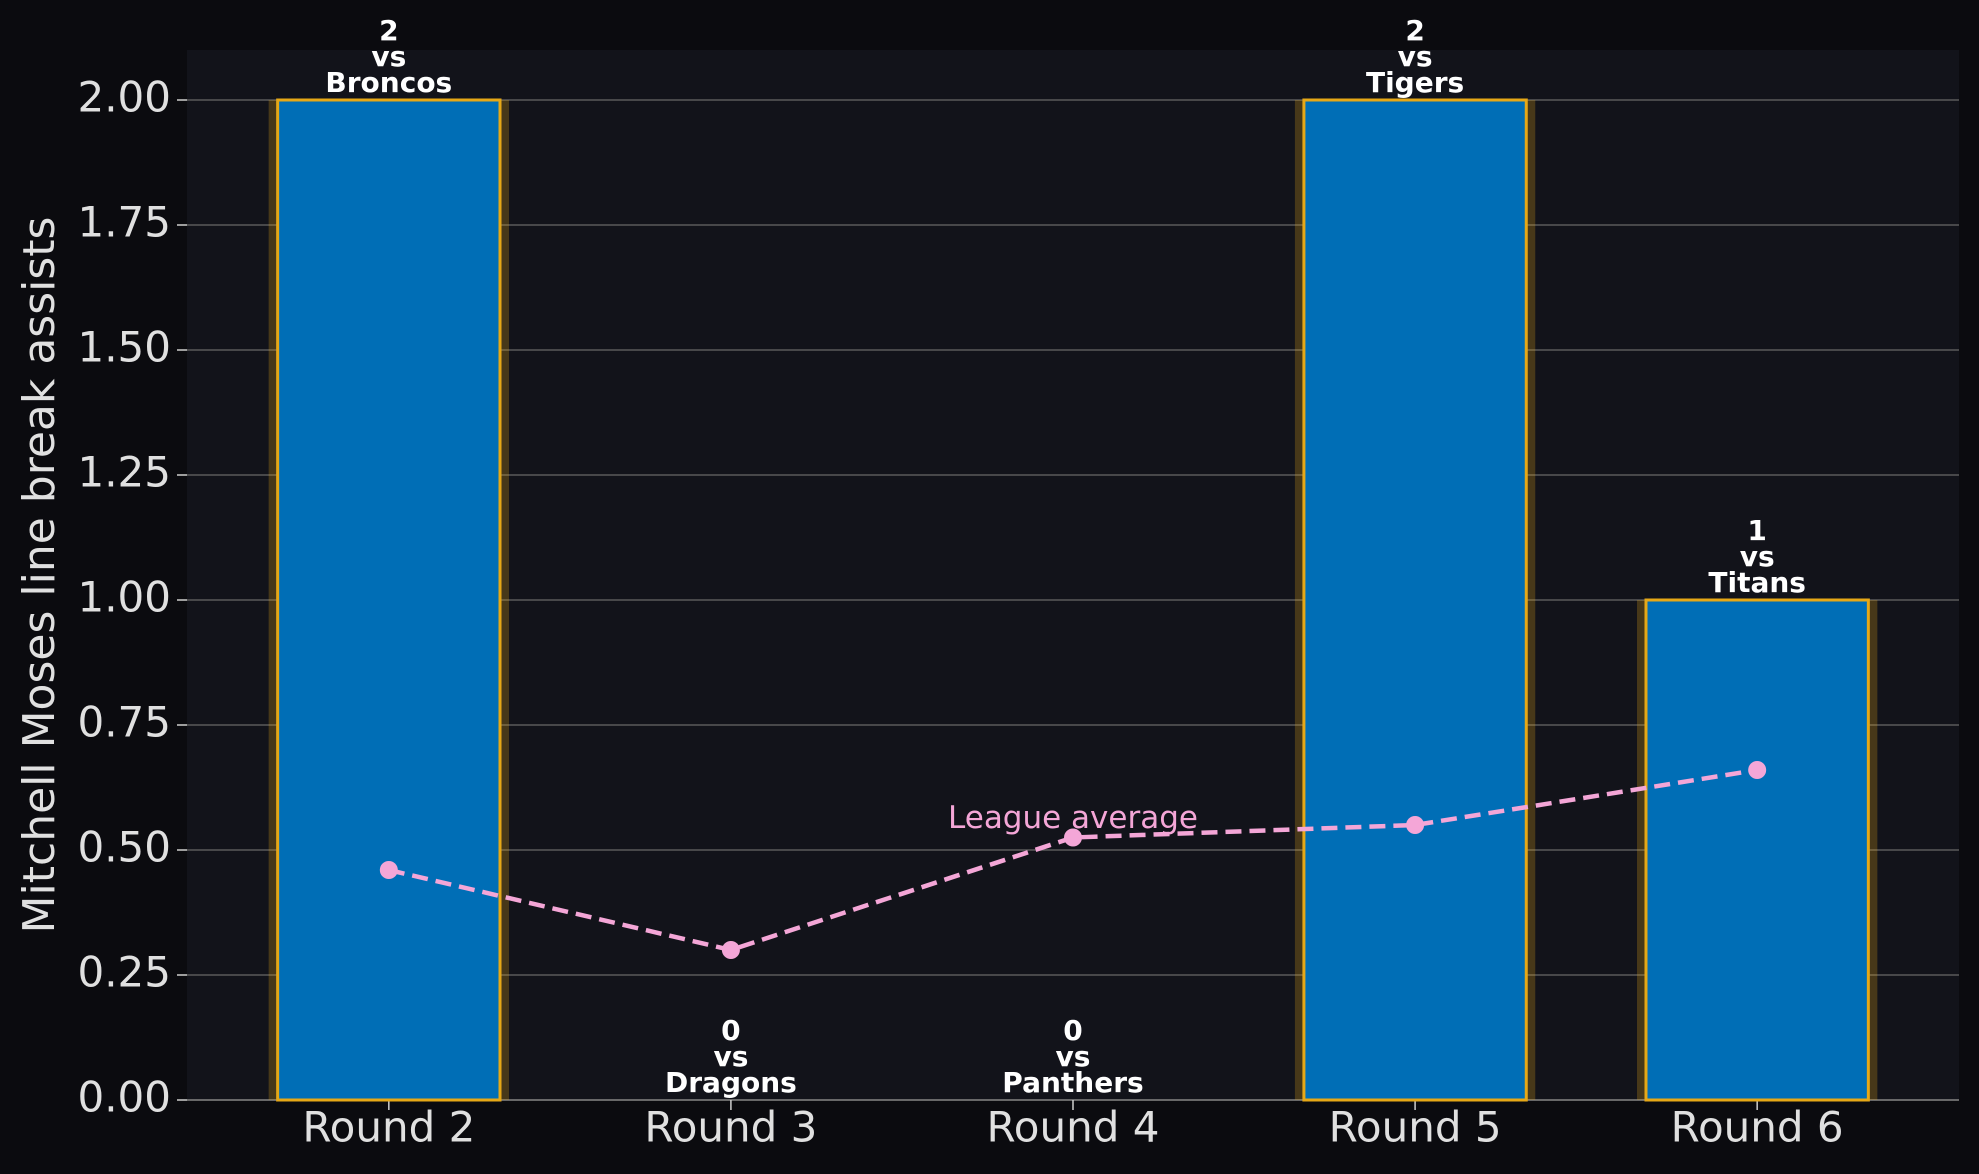  I want to click on value-label: 1, so click(1756, 530).